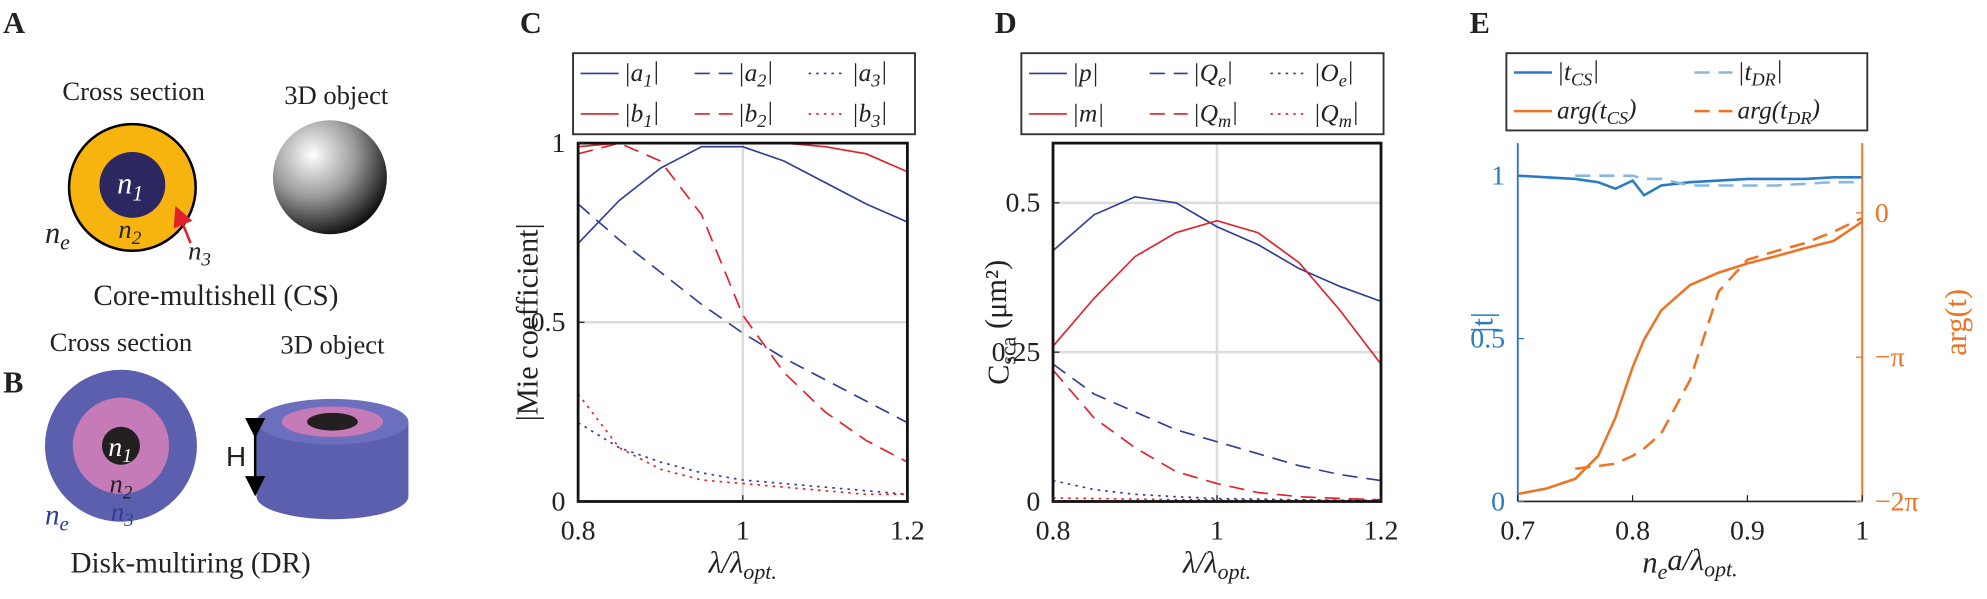  Describe the element at coordinates (1517, 530) in the screenshot. I see `x-tick-label: 0.7` at that location.